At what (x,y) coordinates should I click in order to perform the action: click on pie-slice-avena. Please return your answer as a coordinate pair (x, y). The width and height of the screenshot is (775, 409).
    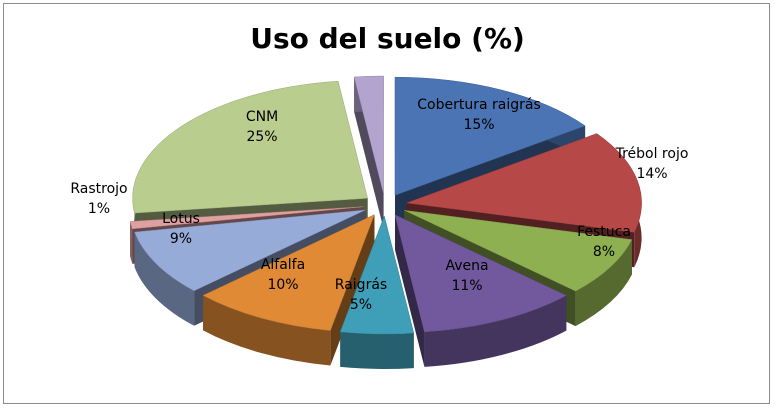
    Looking at the image, I should click on (480, 290).